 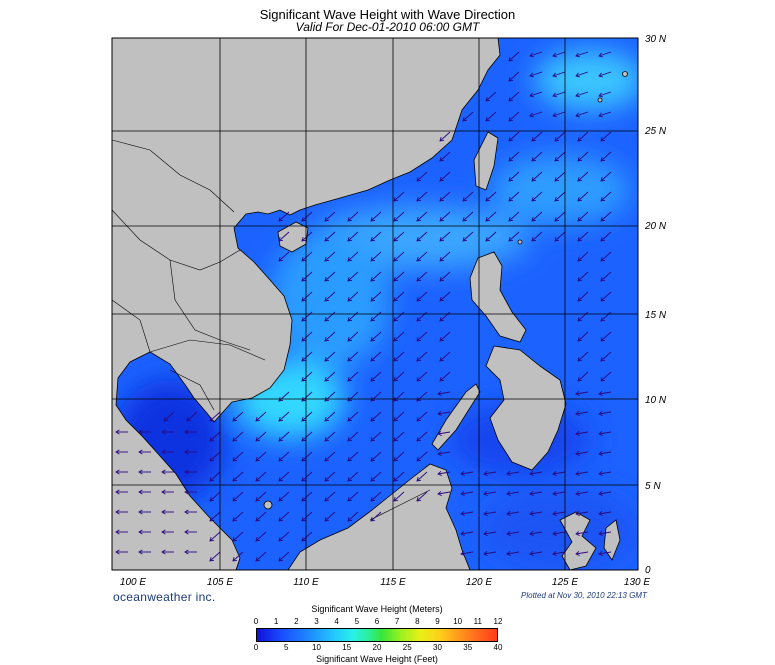 I want to click on colorbar-tick: 12, so click(x=498, y=621).